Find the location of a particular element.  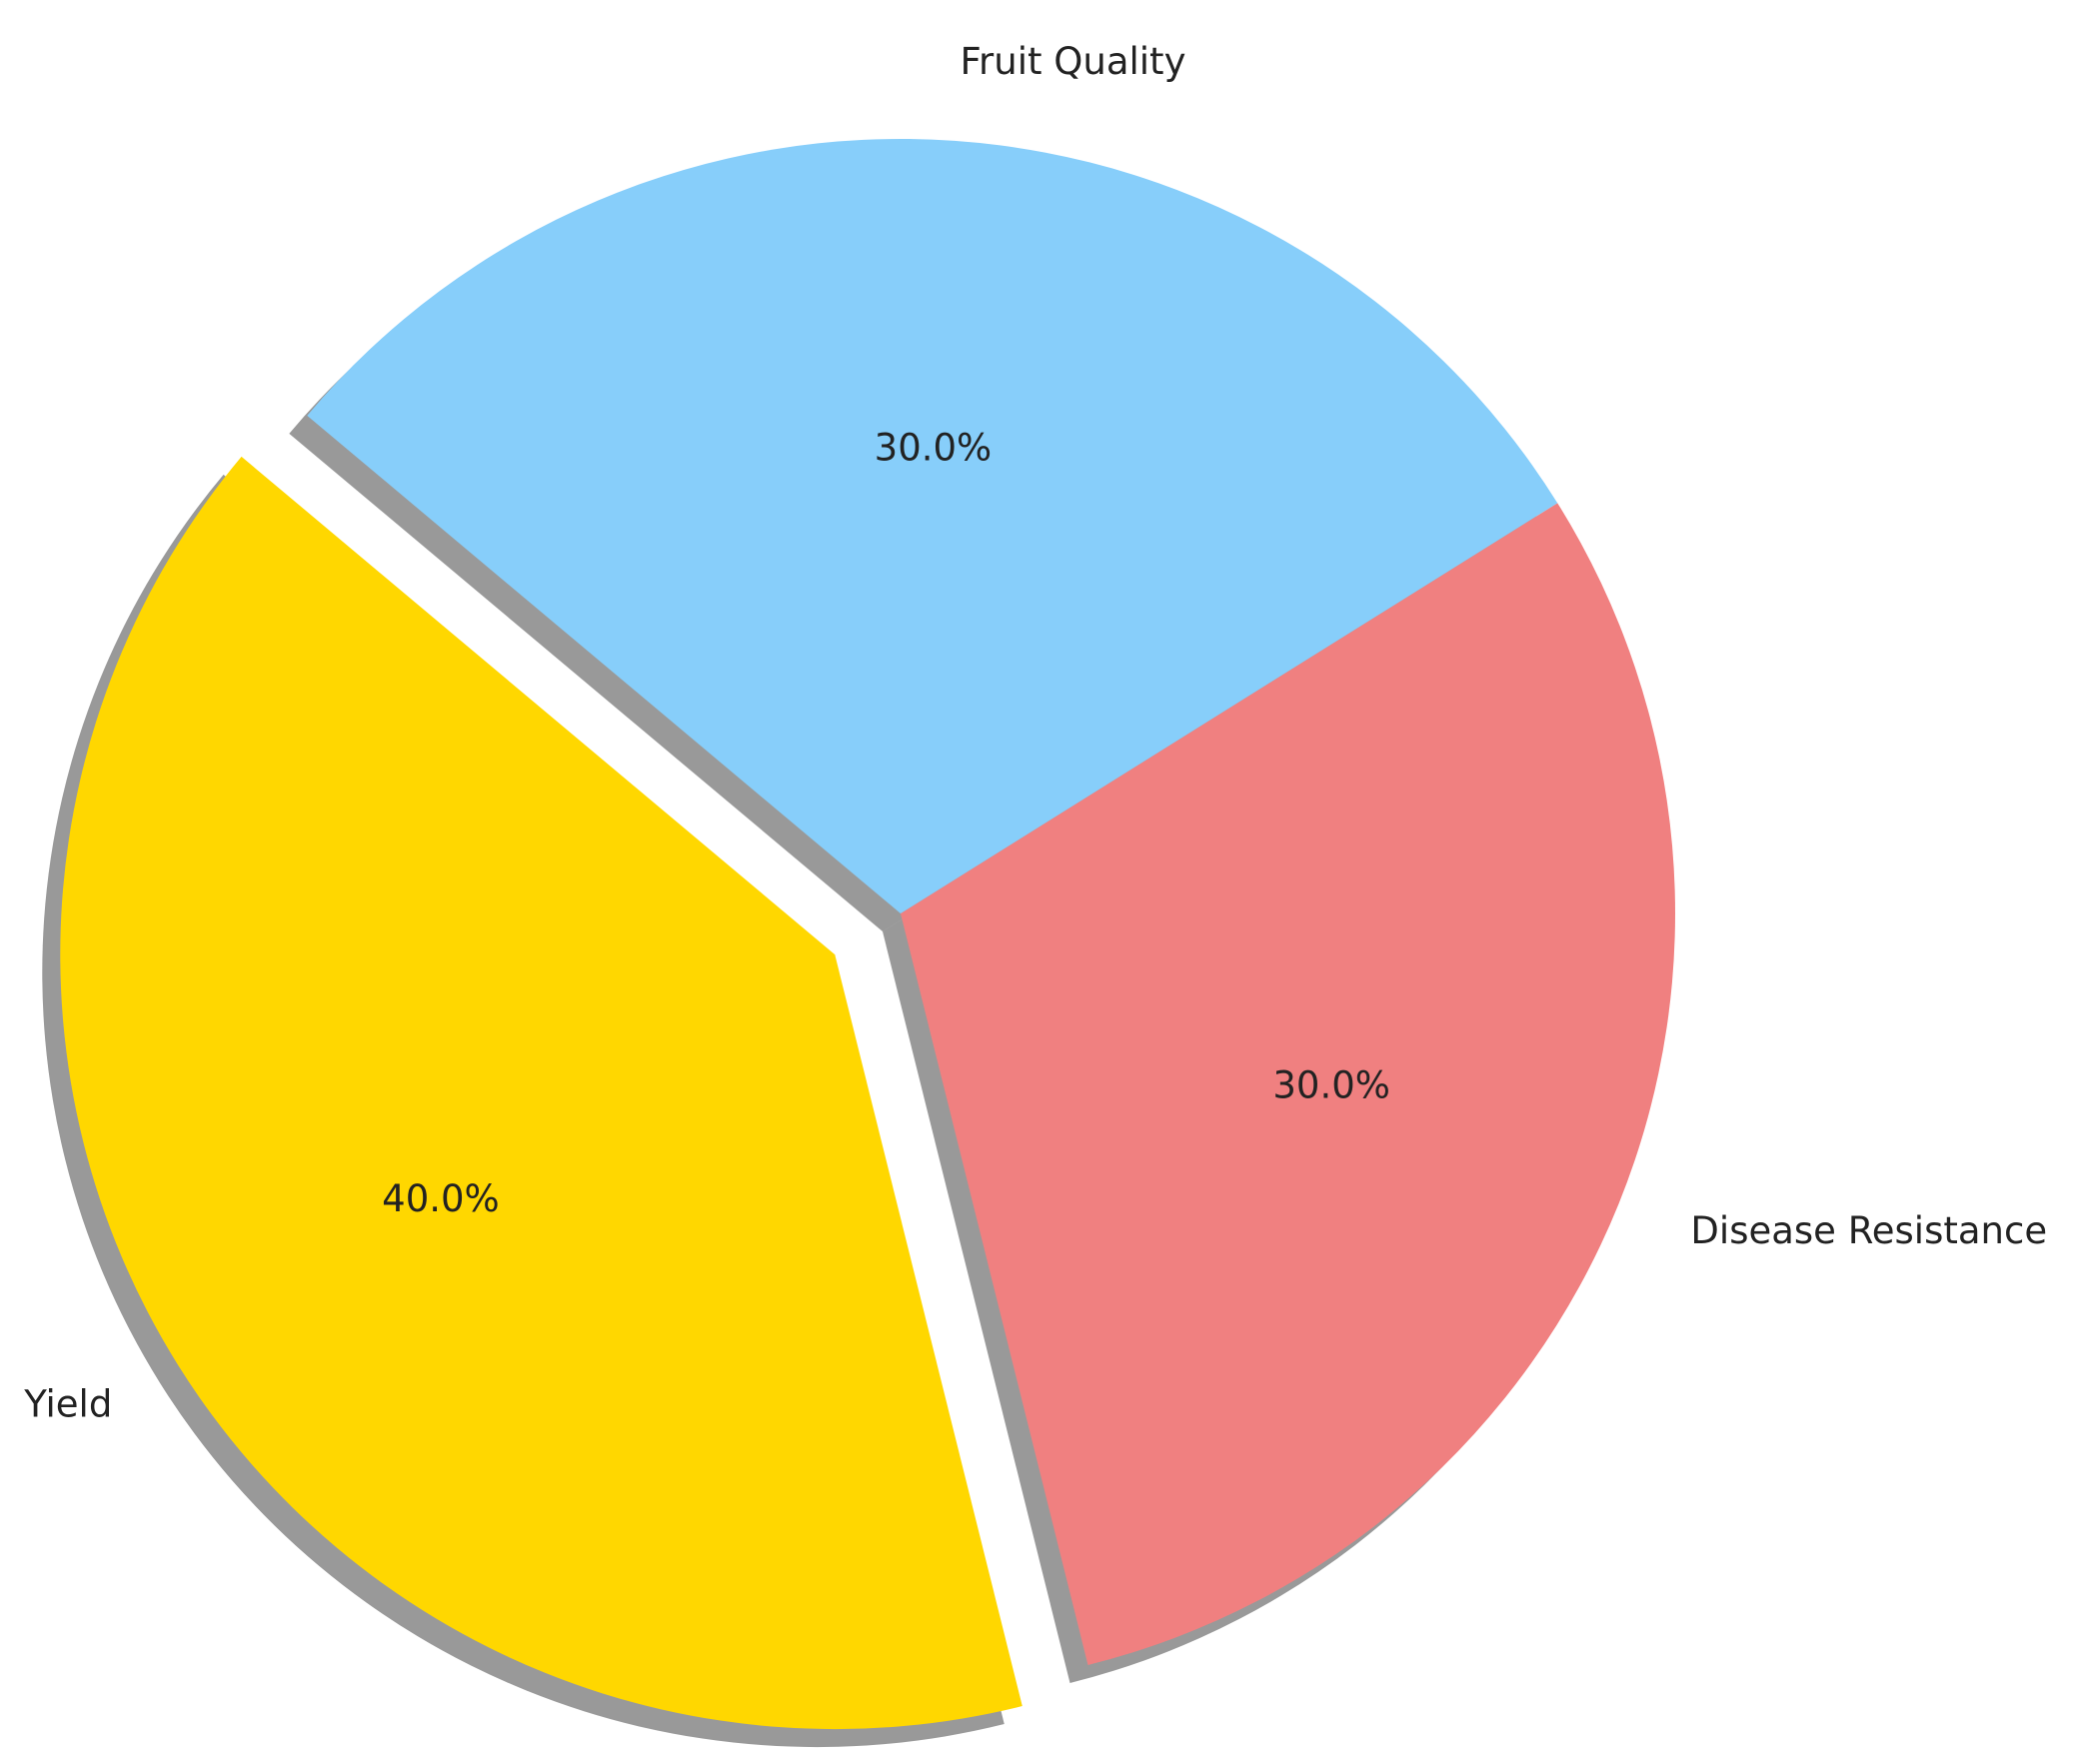

slice-label: Yield is located at coordinates (67, 1403).